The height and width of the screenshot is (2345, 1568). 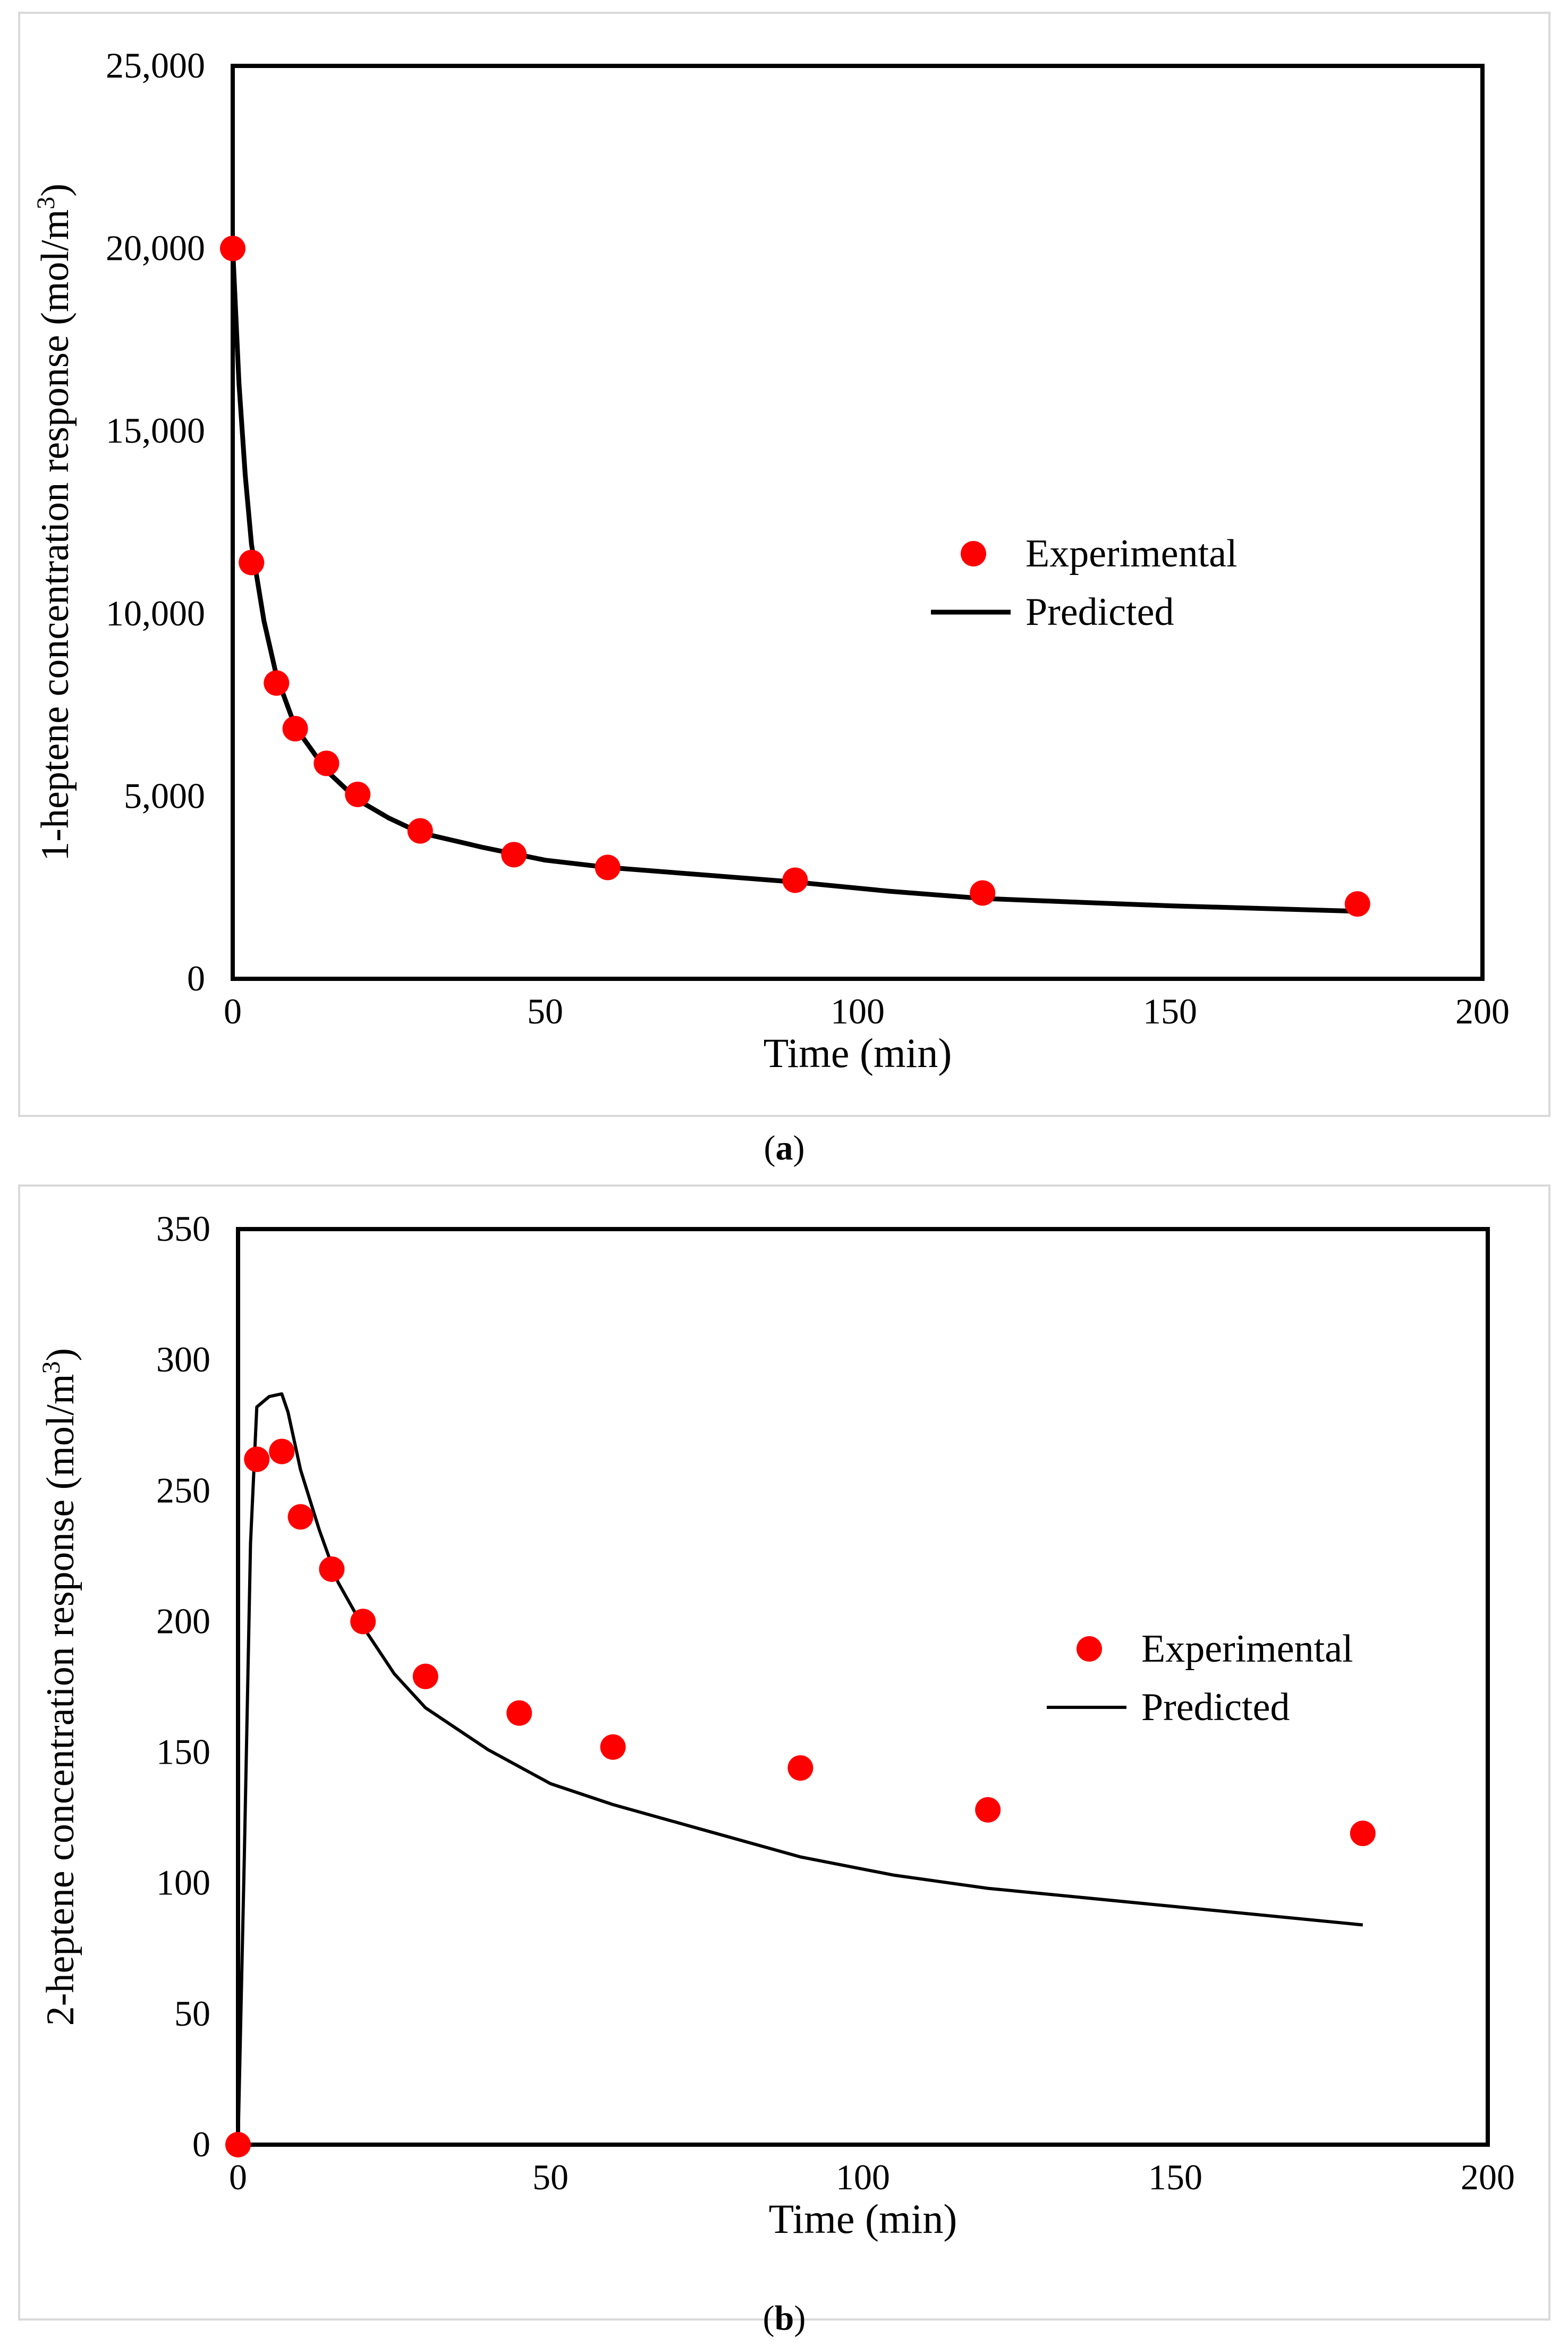 I want to click on chart-b-y-tick-label: 200, so click(x=183, y=1621).